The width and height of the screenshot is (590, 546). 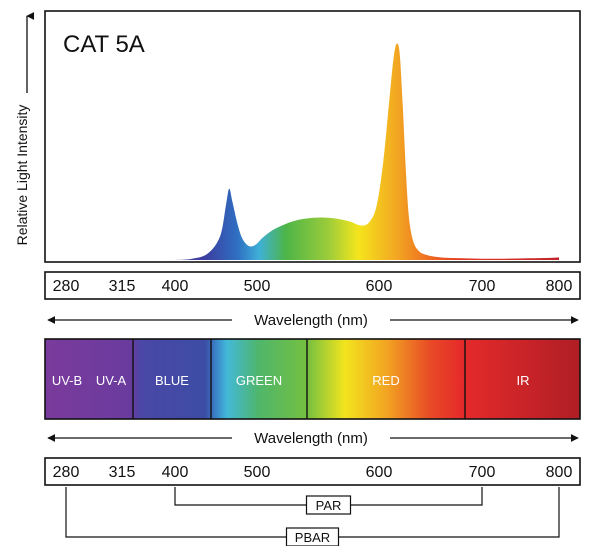 I want to click on par-label: PAR, so click(x=329, y=505).